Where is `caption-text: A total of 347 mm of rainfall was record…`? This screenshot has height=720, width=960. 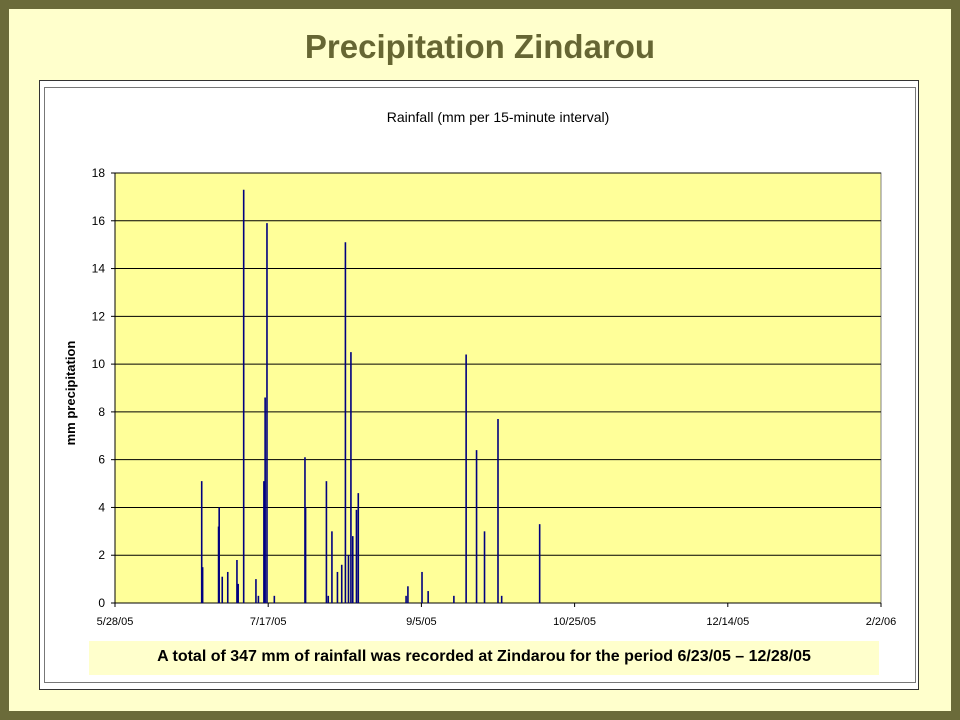
caption-text: A total of 347 mm of rainfall was record… is located at coordinates (484, 656).